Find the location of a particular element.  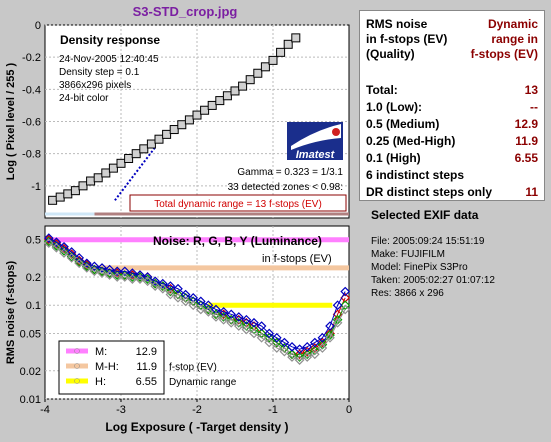

stat-row: 6 indistinct steps is located at coordinates (452, 175).